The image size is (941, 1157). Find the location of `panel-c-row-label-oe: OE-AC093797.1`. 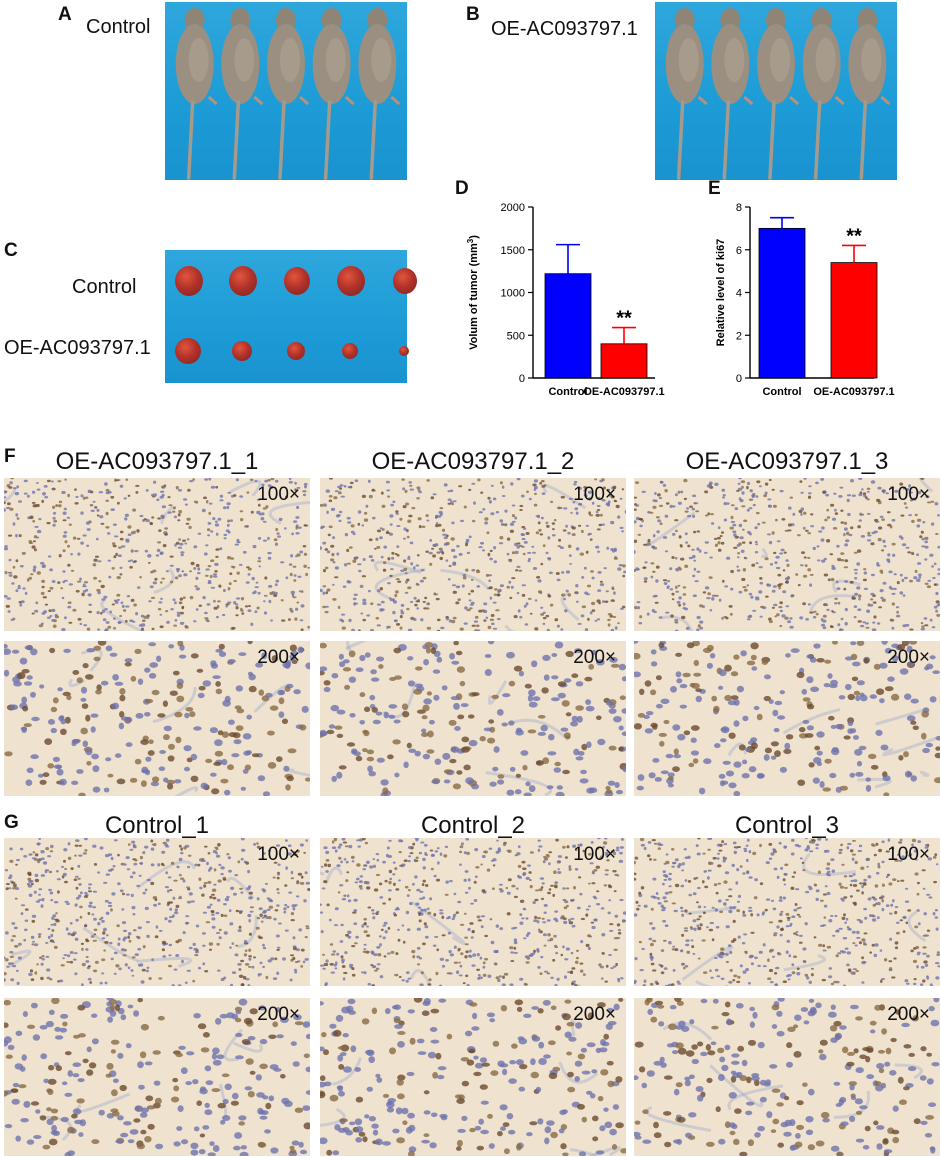

panel-c-row-label-oe: OE-AC093797.1 is located at coordinates (77, 348).